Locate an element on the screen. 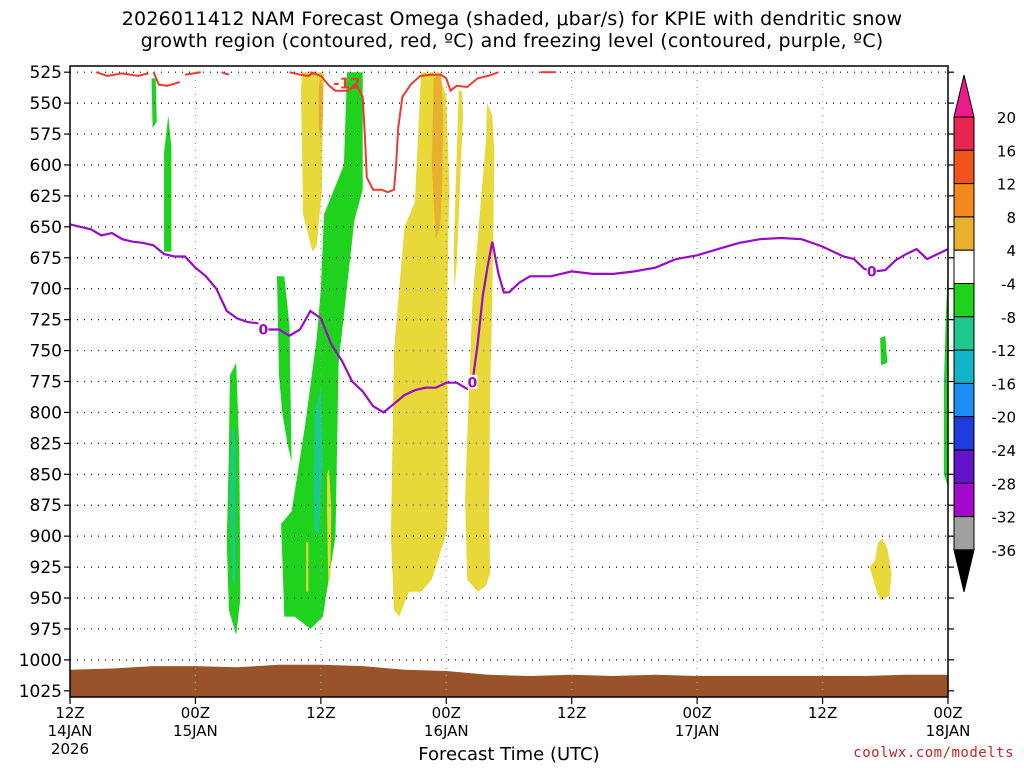  y-tick-label-875: 875 is located at coordinates (46, 506).